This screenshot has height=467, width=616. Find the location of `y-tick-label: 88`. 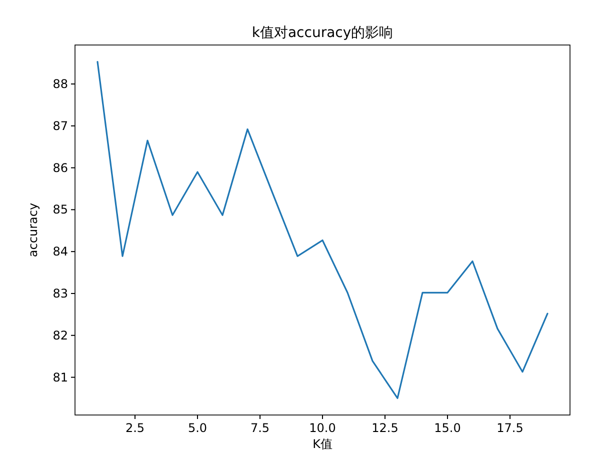

y-tick-label: 88 is located at coordinates (60, 83).